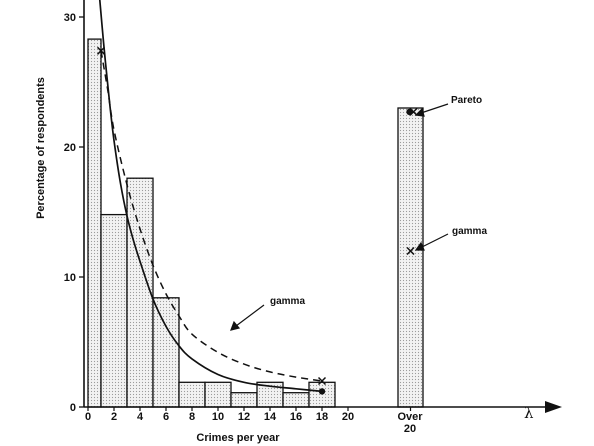 Image resolution: width=594 pixels, height=446 pixels. What do you see at coordinates (140, 417) in the screenshot?
I see `x-tick-label-2: 4` at bounding box center [140, 417].